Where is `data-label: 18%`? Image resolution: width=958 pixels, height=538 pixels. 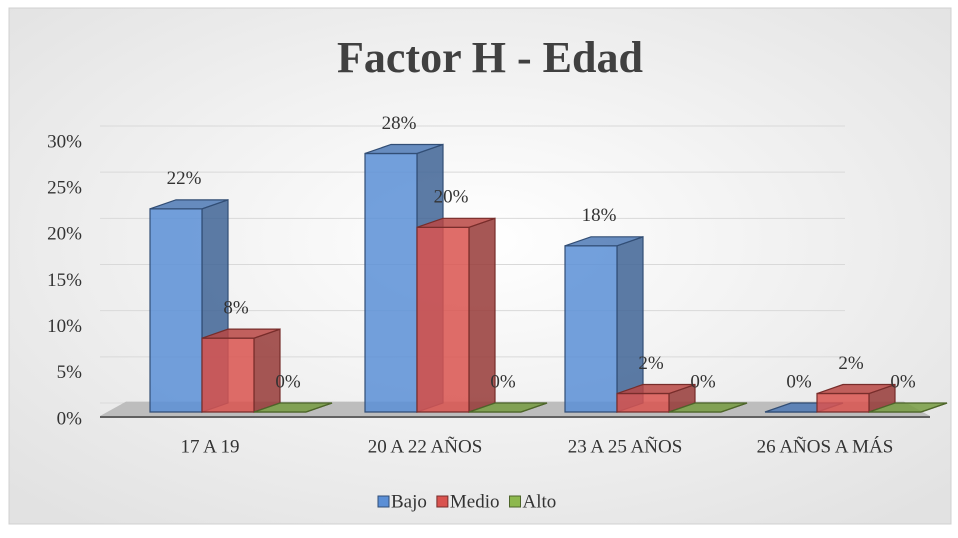
data-label: 18% is located at coordinates (599, 215).